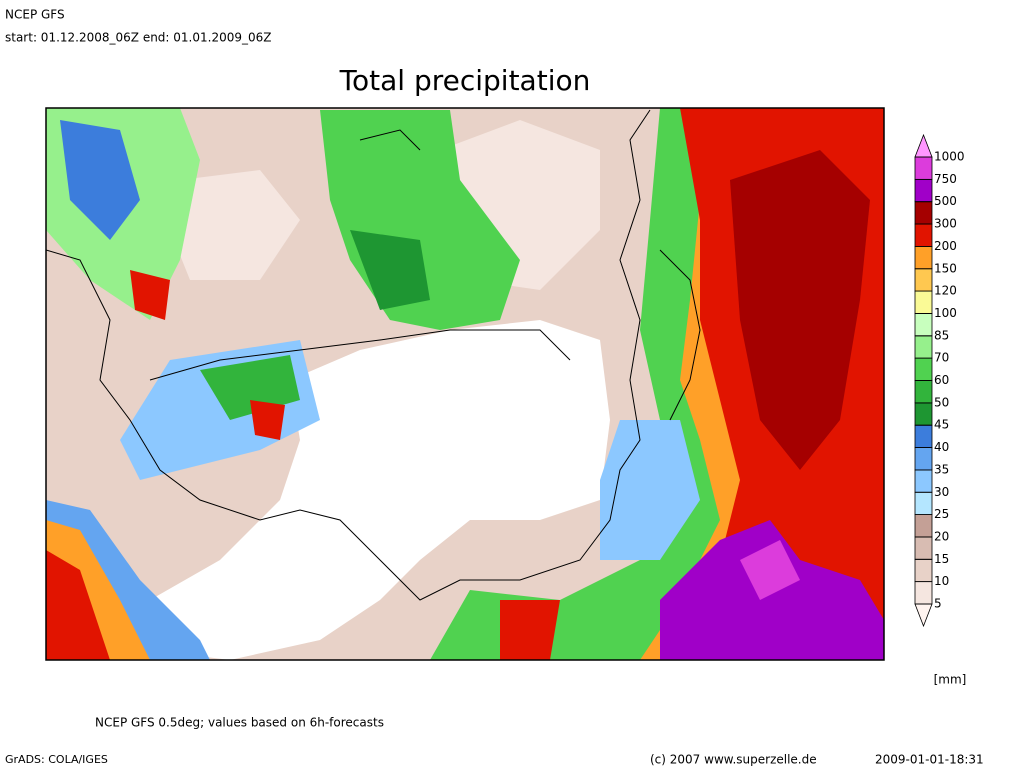 The height and width of the screenshot is (768, 1024). I want to click on legend-label: 60, so click(941, 380).